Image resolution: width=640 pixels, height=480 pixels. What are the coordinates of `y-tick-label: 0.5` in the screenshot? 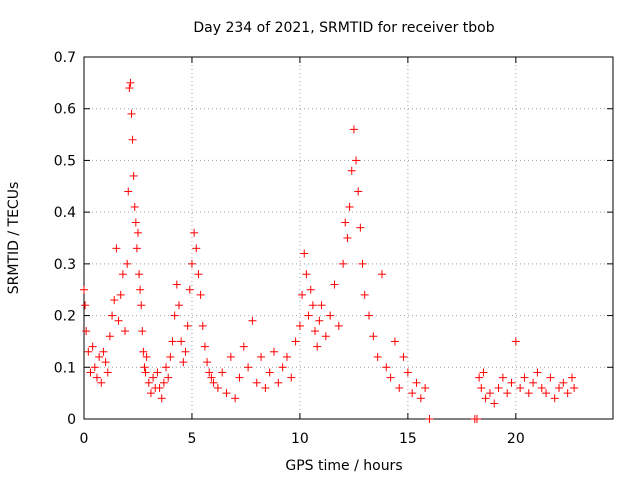 It's located at (65, 161).